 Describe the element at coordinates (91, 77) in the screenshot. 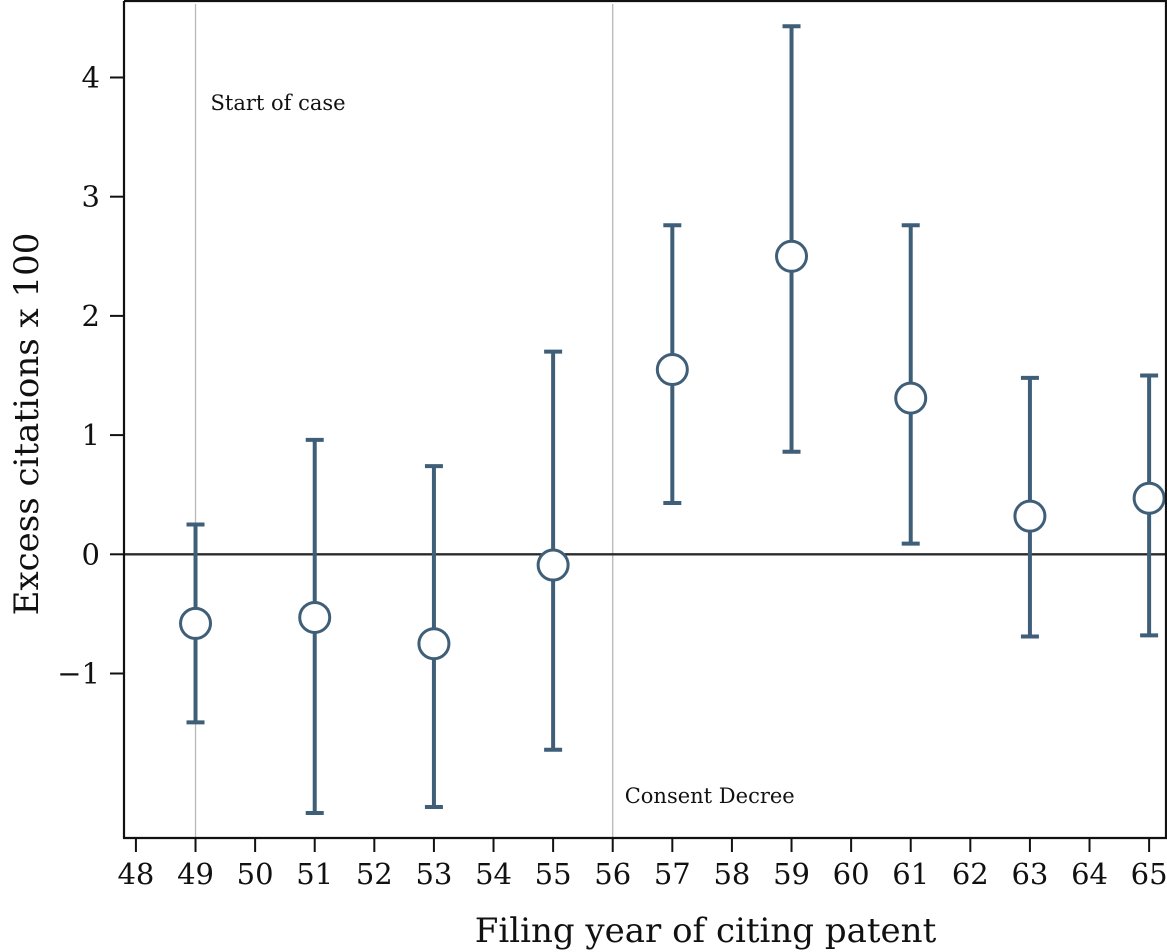

I see `y-tick-label: 4` at that location.